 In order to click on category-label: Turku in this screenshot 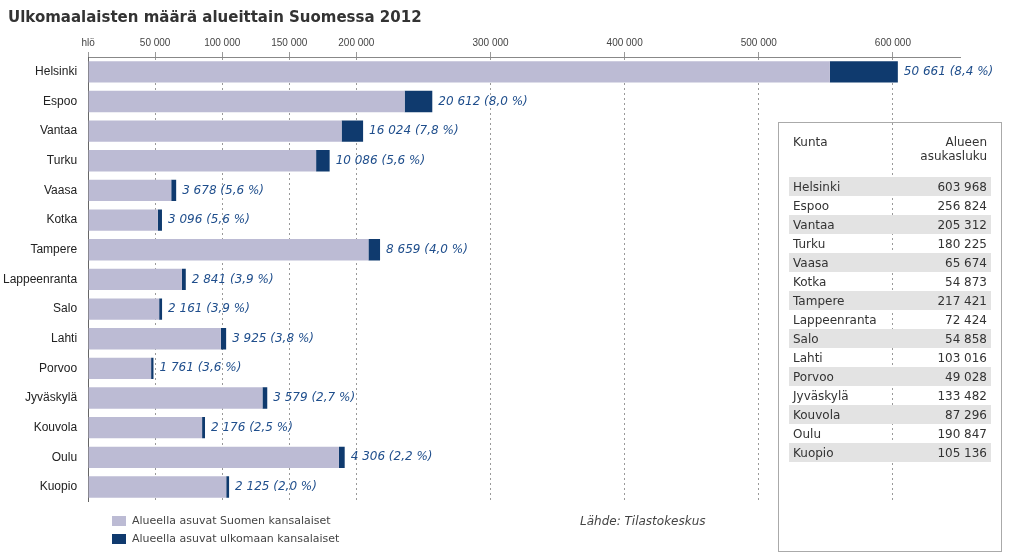, I will do `click(809, 244)`.